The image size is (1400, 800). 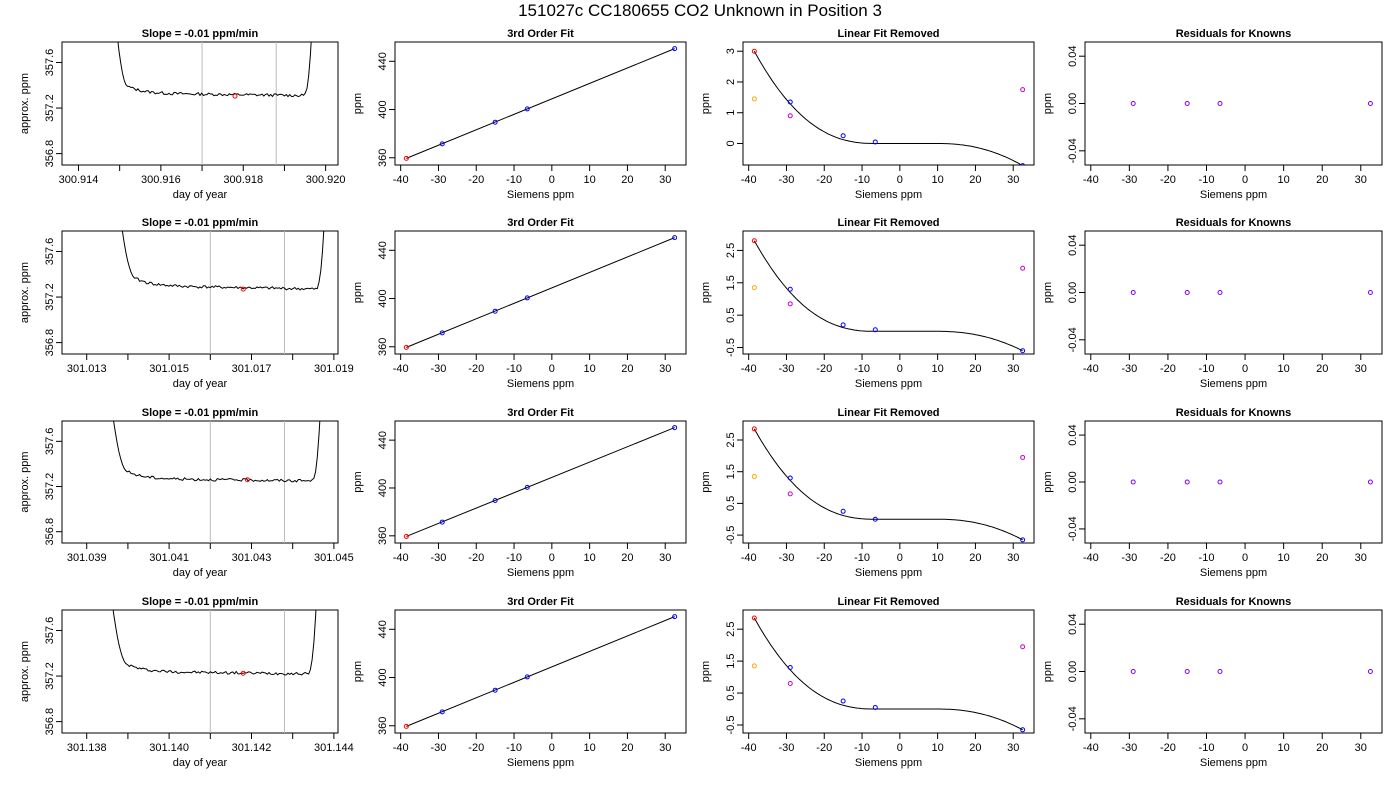 I want to click on x-tick-label: 0, so click(x=1245, y=180).